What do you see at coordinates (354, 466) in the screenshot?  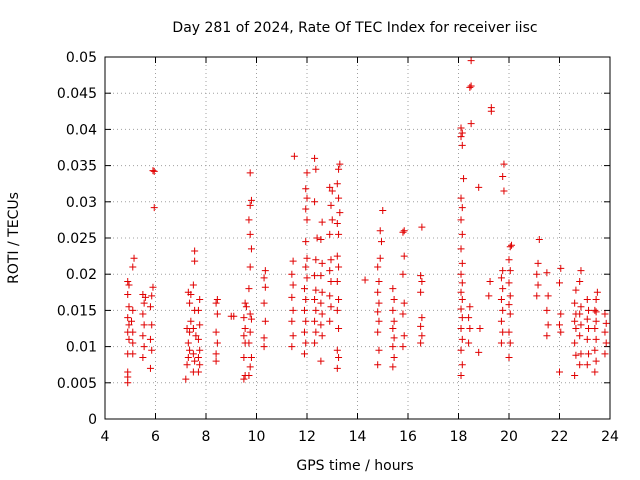 I see `x-axis-label: GPS time / hours` at bounding box center [354, 466].